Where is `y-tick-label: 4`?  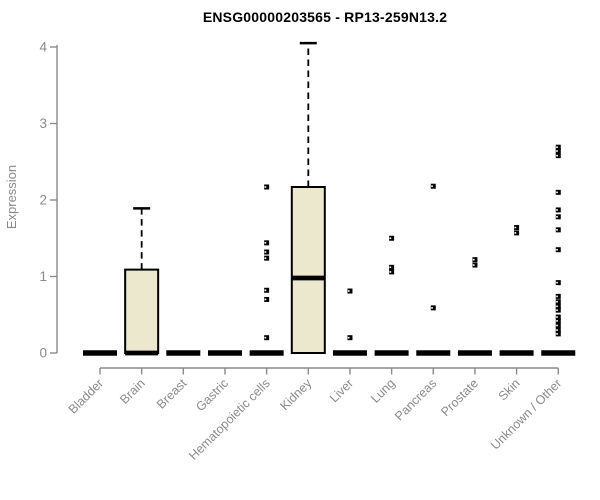
y-tick-label: 4 is located at coordinates (43, 47).